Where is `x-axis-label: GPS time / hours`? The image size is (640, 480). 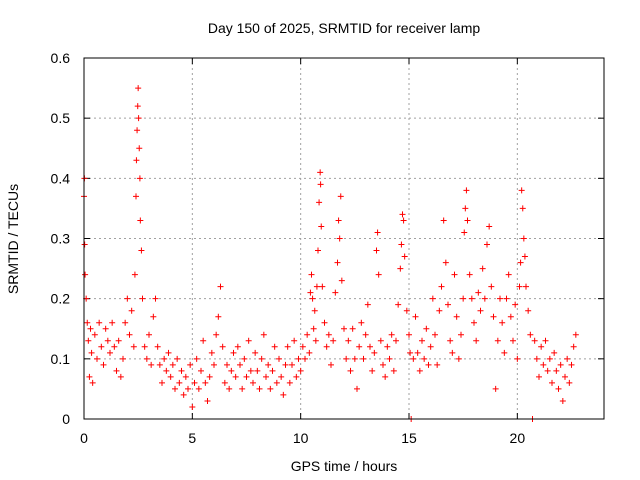 x-axis-label: GPS time / hours is located at coordinates (344, 466).